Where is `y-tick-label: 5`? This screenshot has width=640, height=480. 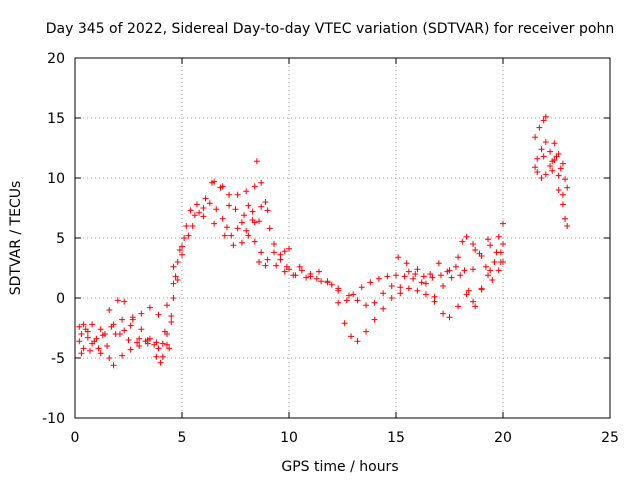
y-tick-label: 5 is located at coordinates (60, 239).